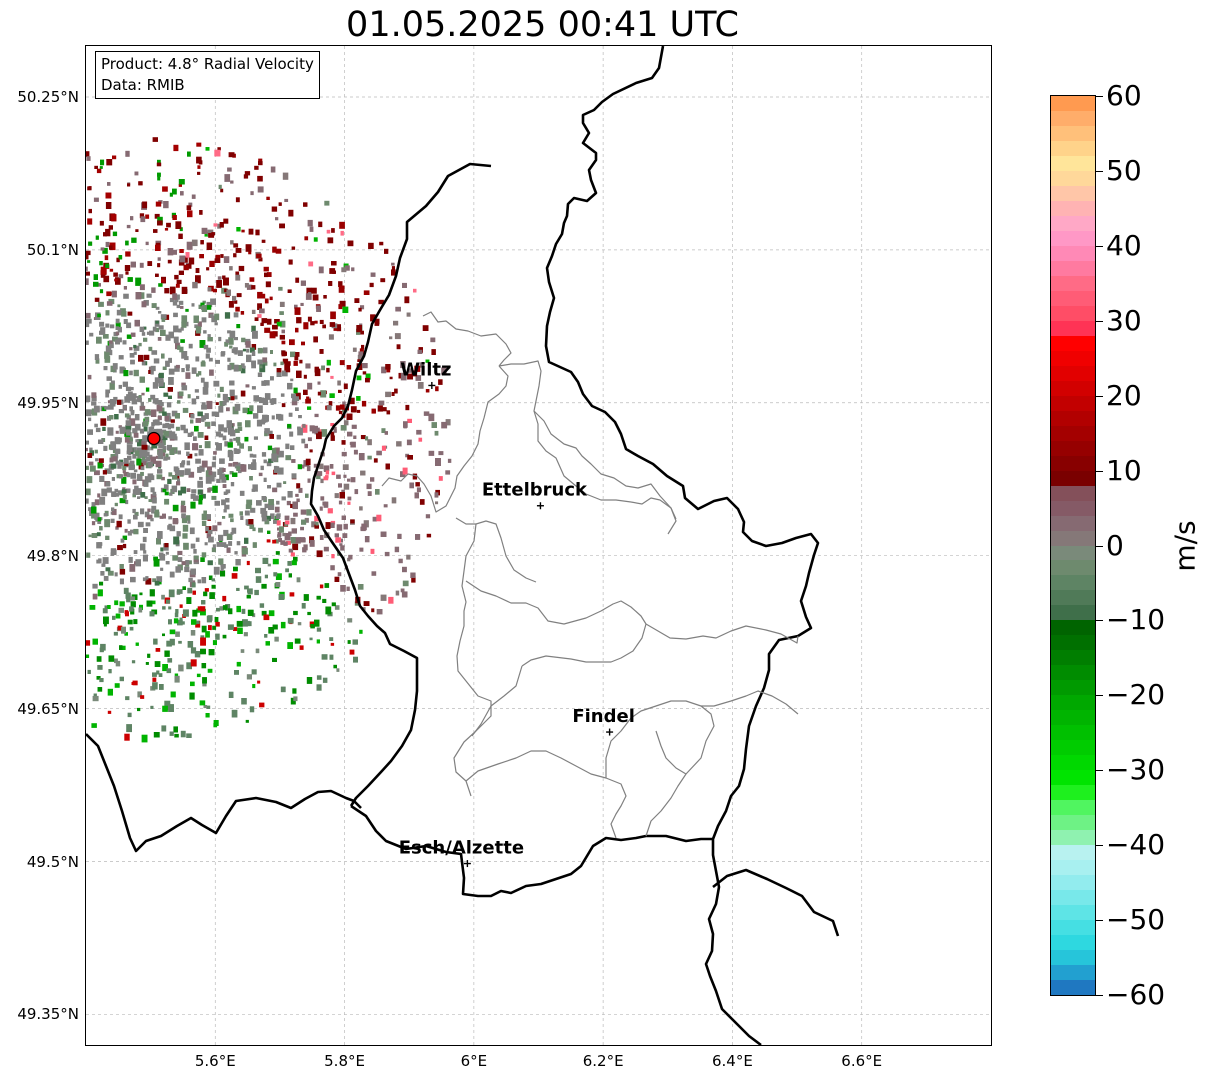 The width and height of the screenshot is (1207, 1081). I want to click on colorbar-tick-label: −30, so click(1136, 770).